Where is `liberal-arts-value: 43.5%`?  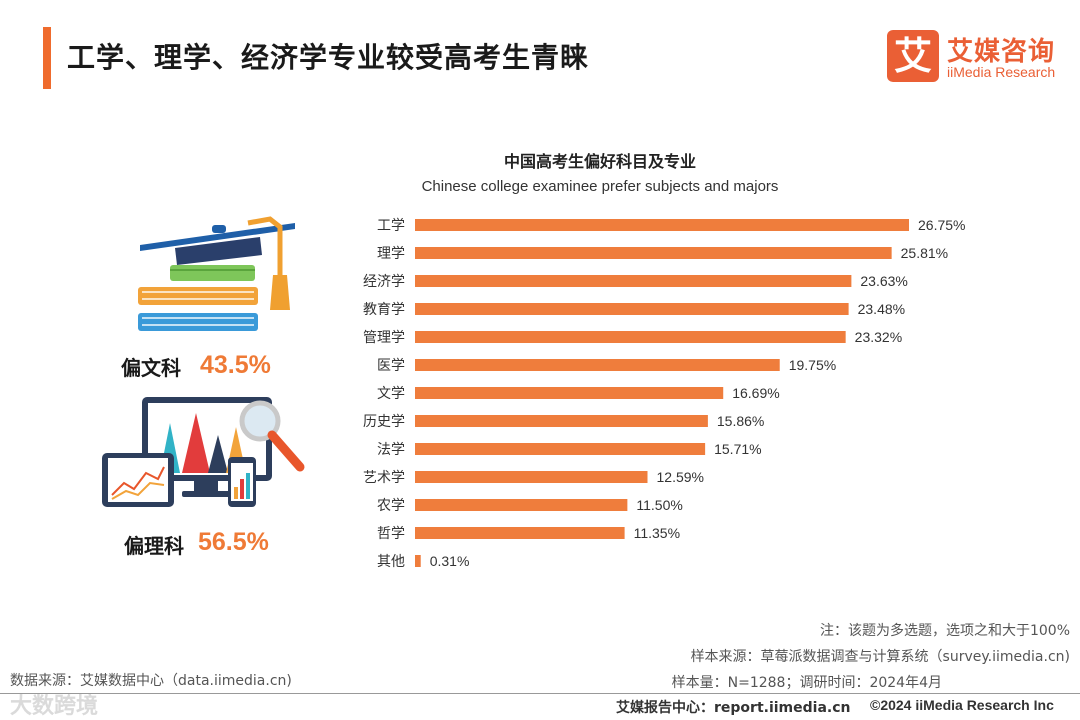
liberal-arts-value: 43.5% is located at coordinates (235, 365).